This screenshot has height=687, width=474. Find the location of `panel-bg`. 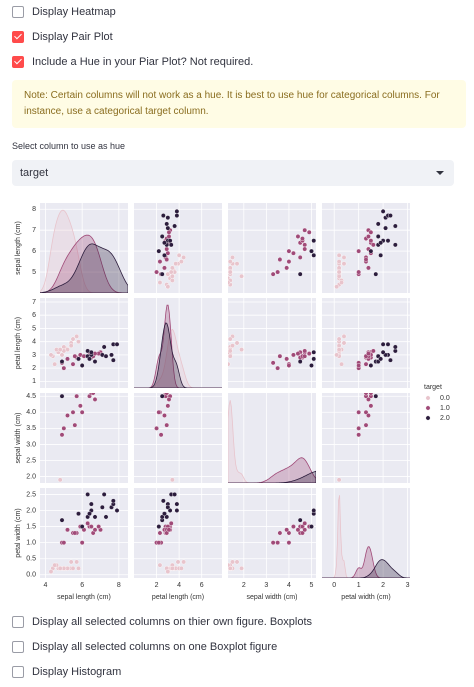

panel-bg is located at coordinates (178, 343).